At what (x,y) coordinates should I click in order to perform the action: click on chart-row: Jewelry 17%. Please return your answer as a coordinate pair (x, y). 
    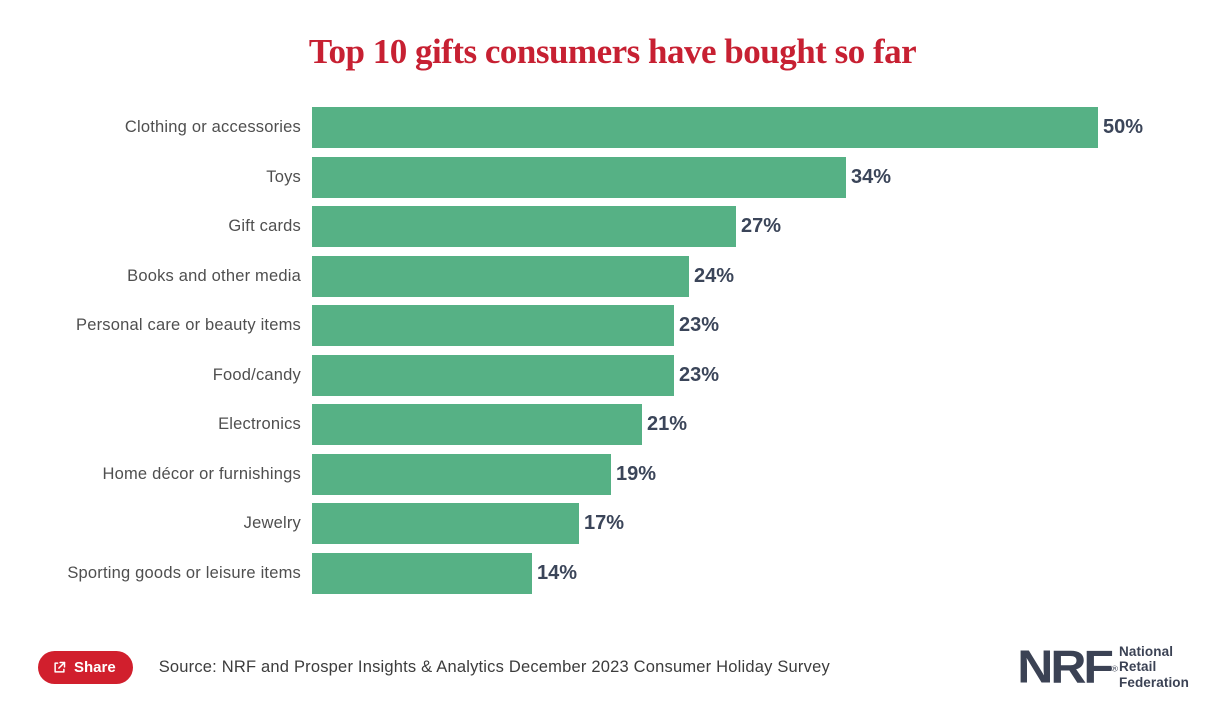
    Looking at the image, I should click on (612, 523).